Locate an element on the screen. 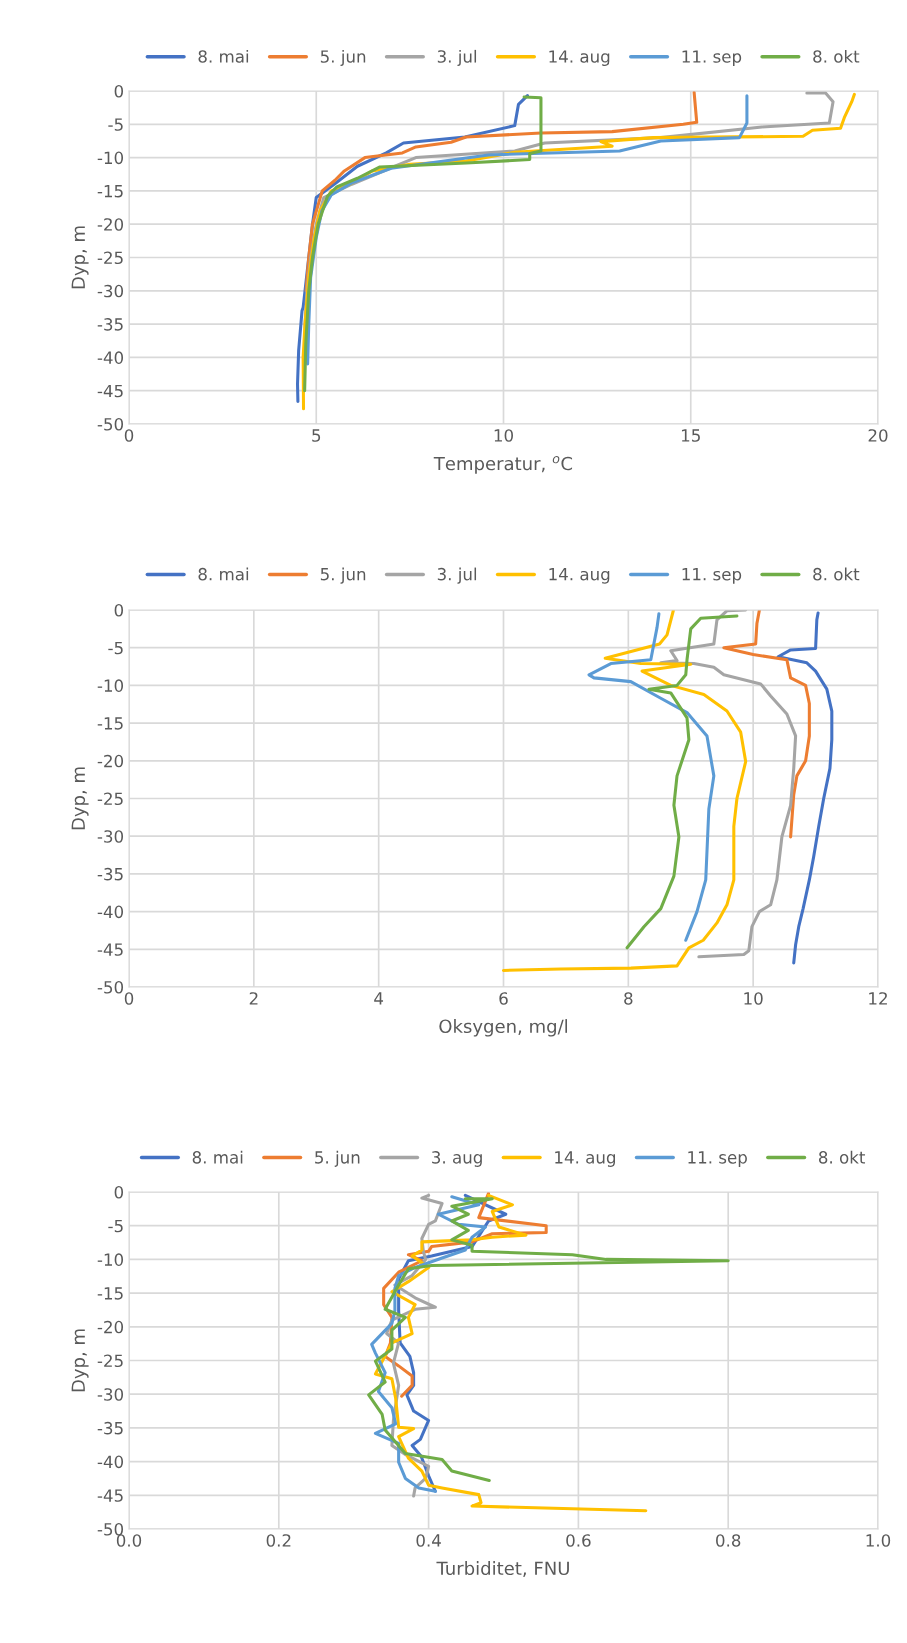  x-tick-label: 0.8 is located at coordinates (728, 1540).